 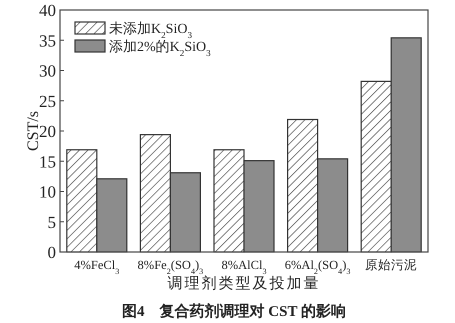 What do you see at coordinates (160, 48) in the screenshot?
I see `legend-label: 添加2%的K$_{2}$SiO$_{3}$` at bounding box center [160, 48].